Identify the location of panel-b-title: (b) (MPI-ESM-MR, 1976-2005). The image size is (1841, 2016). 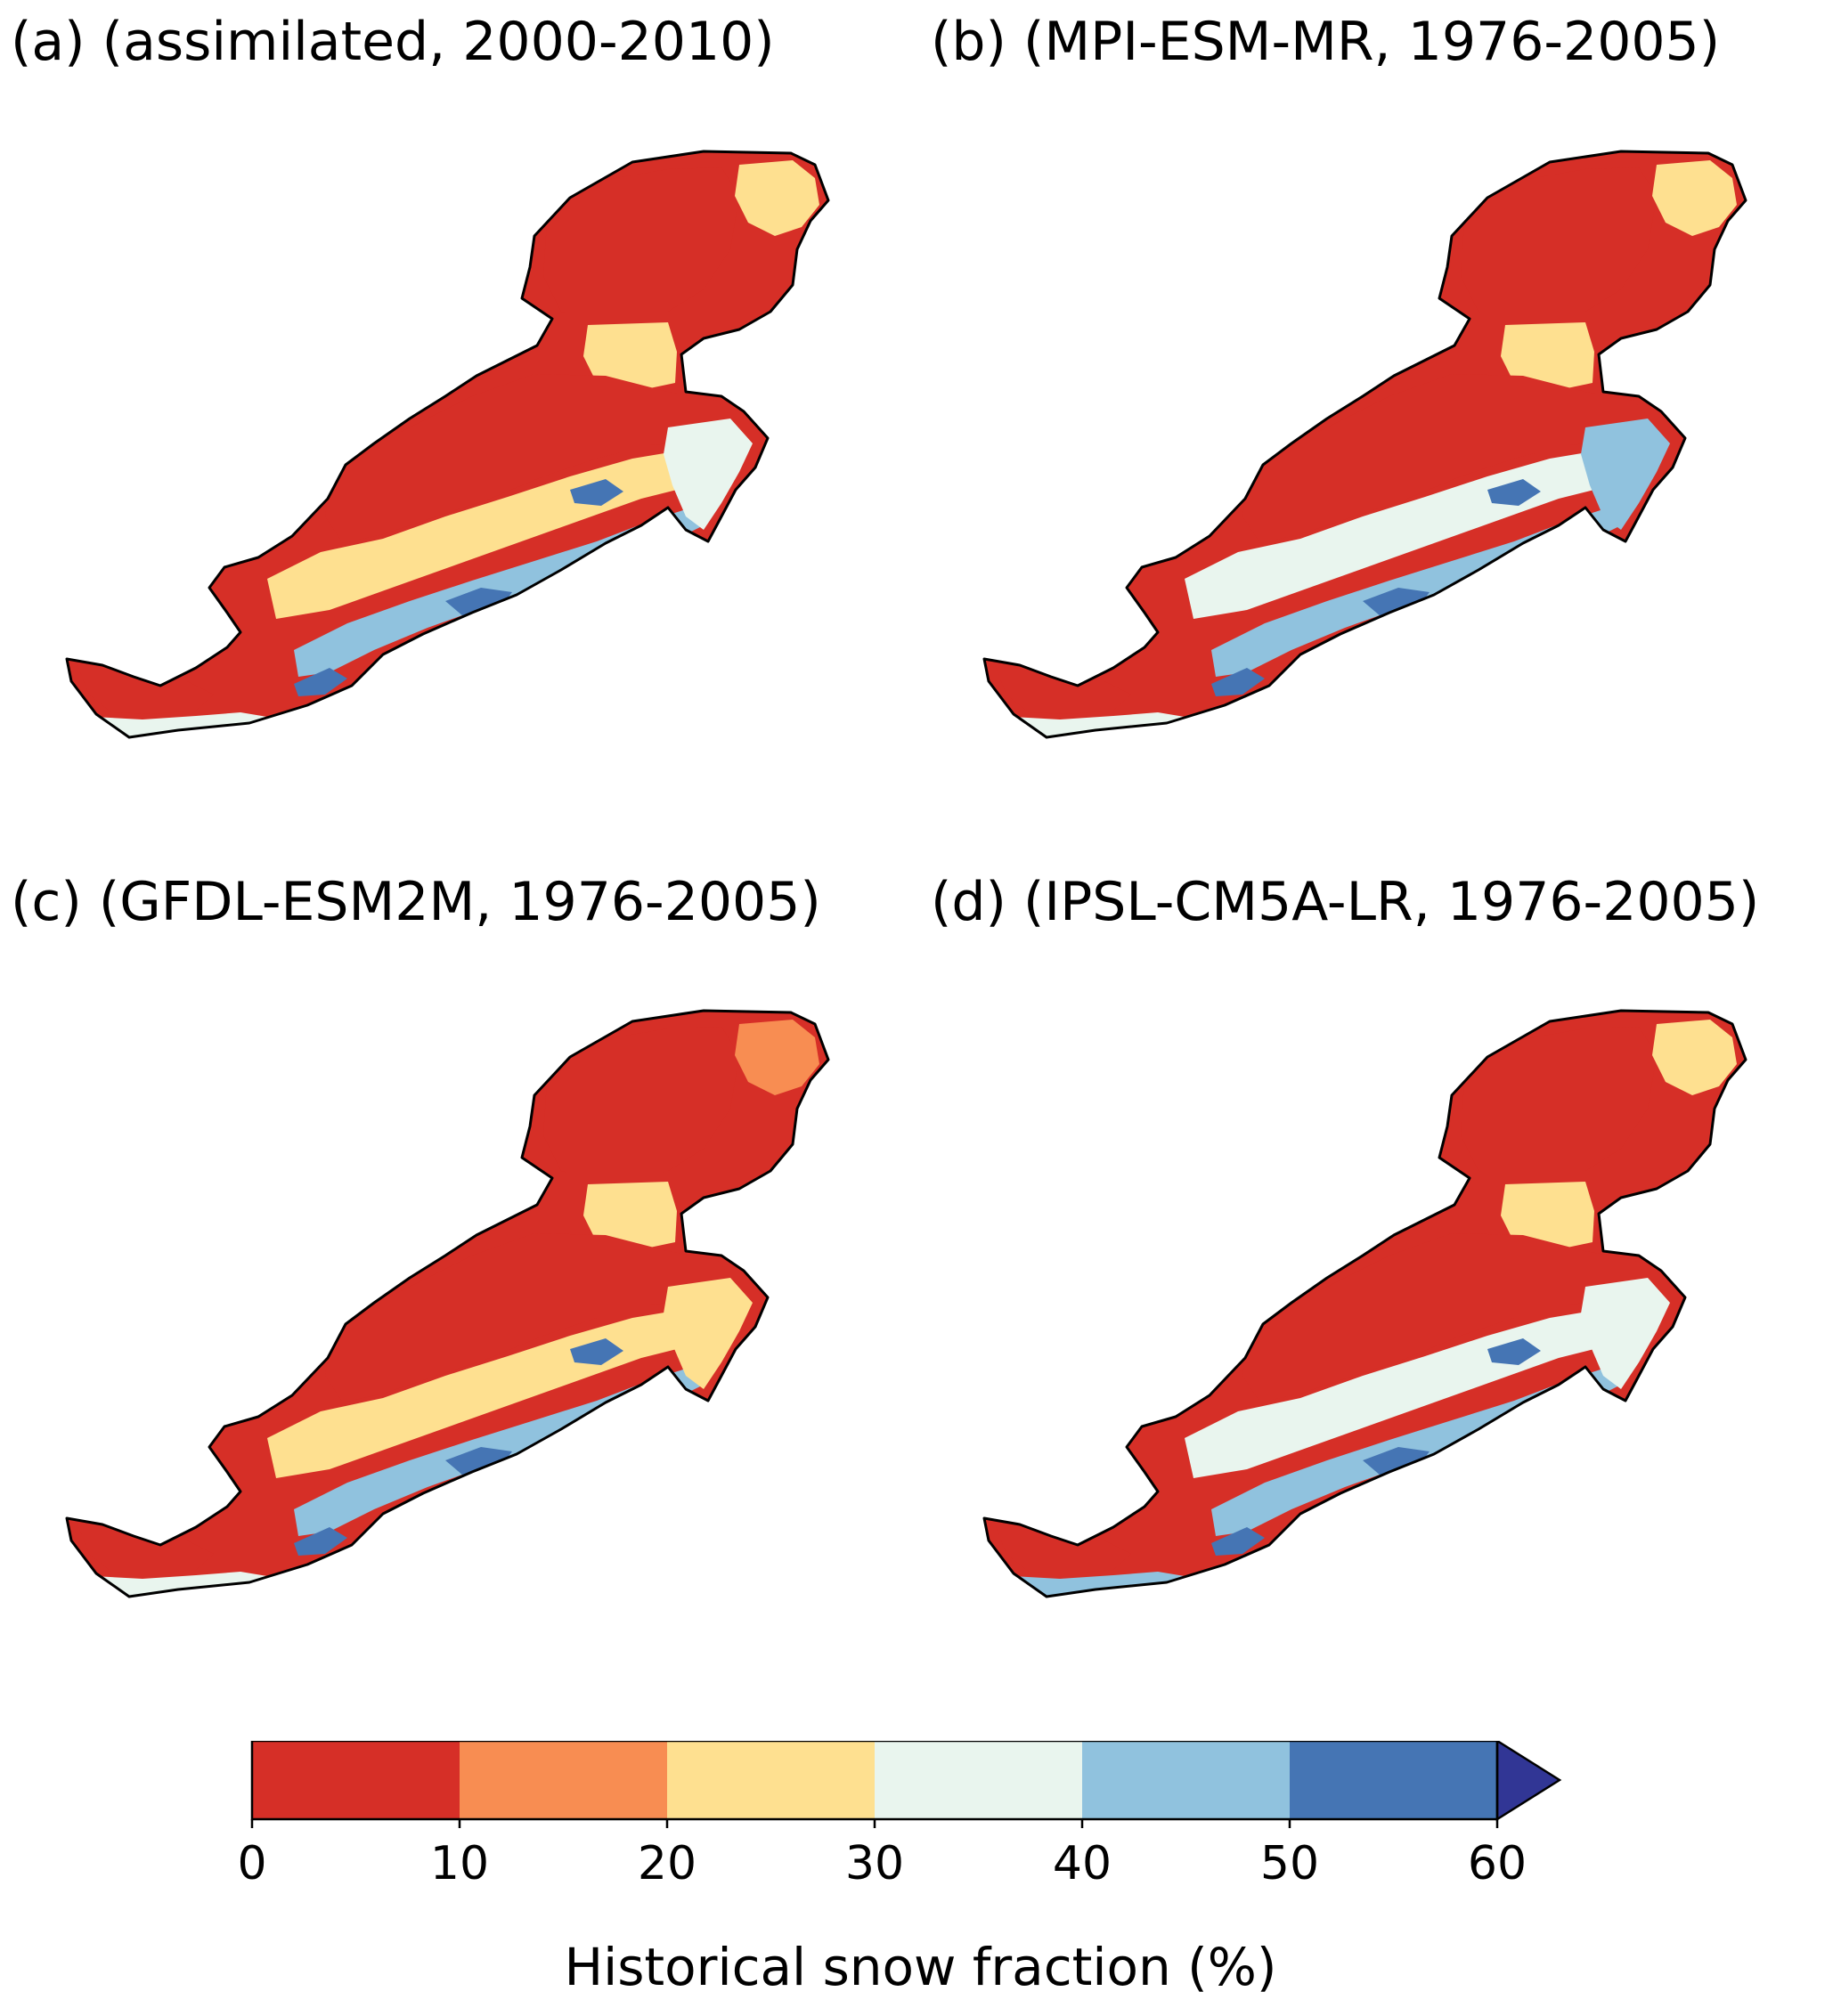
(1326, 42).